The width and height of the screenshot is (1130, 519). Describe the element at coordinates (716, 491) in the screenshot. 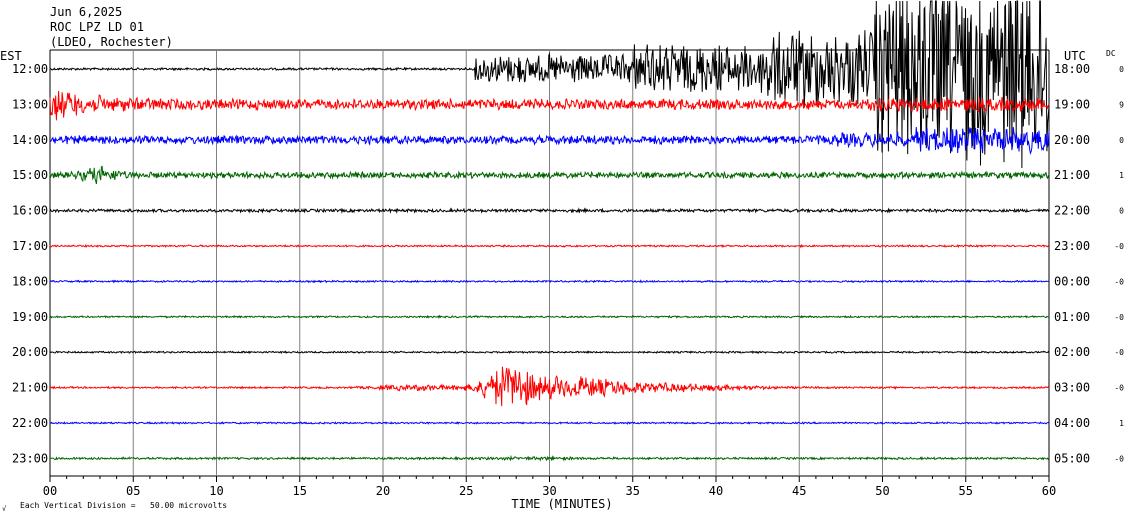

I see `x-tick-label: 40` at that location.